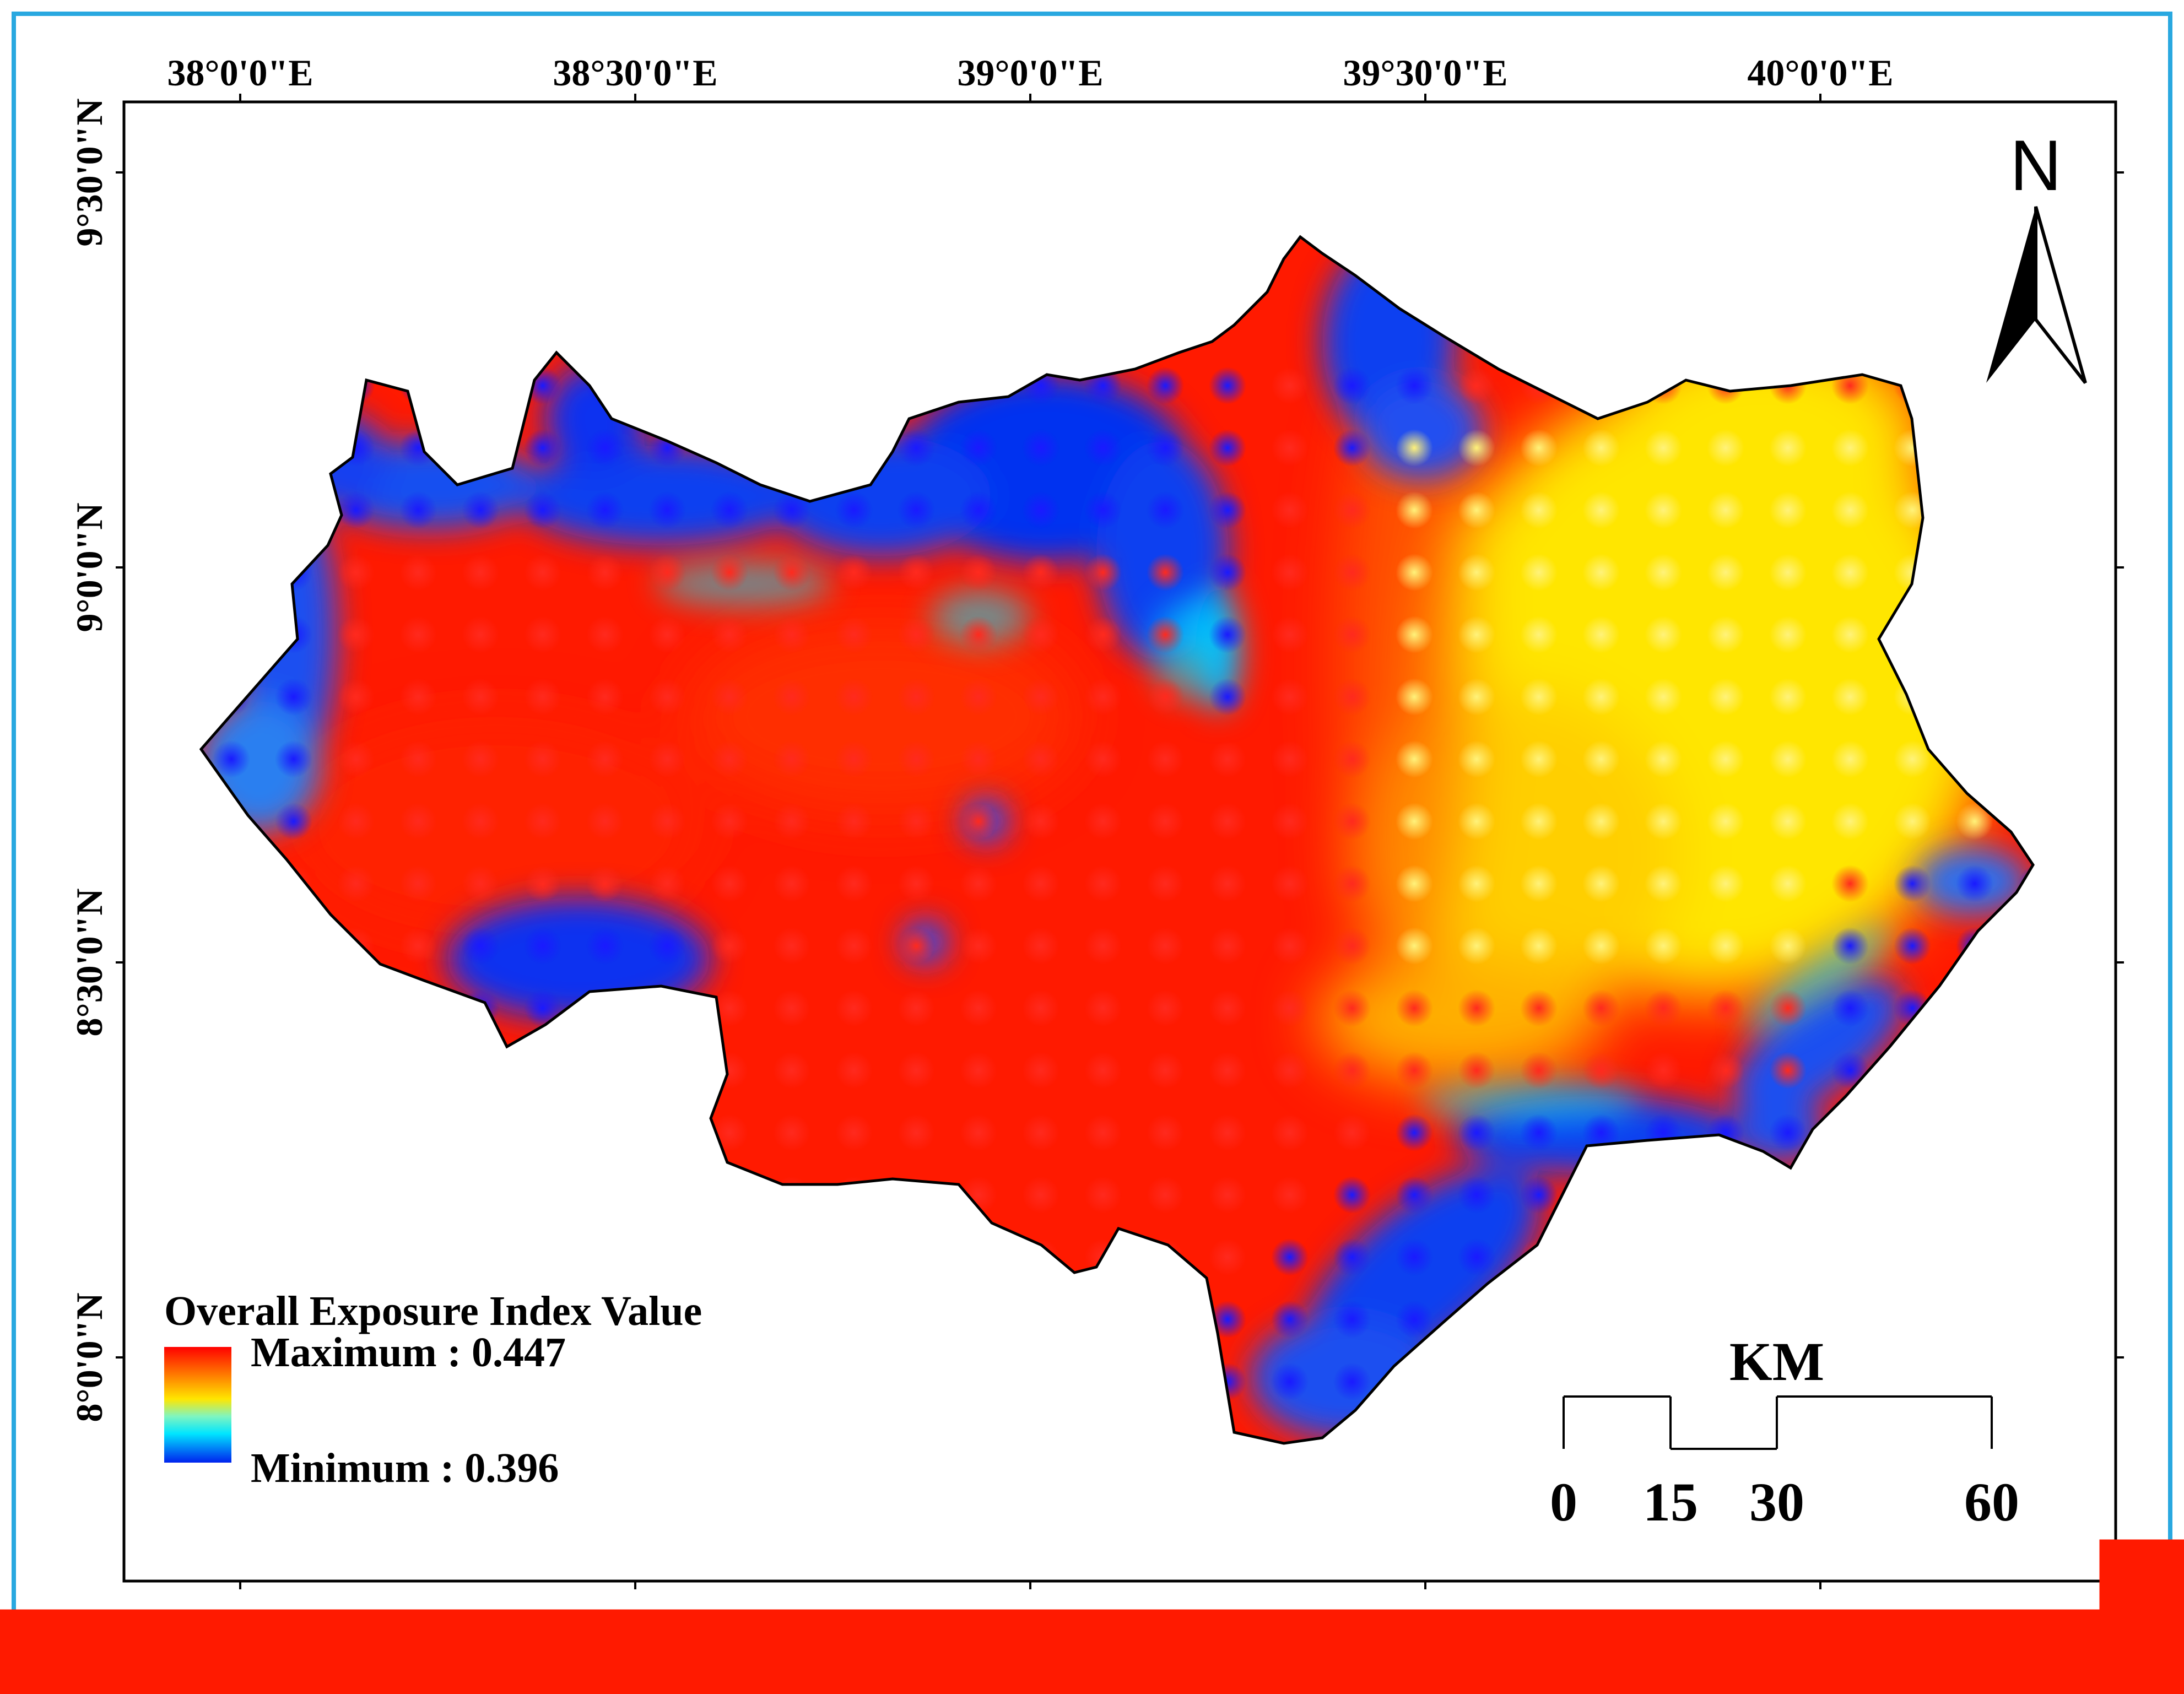  What do you see at coordinates (405, 1468) in the screenshot?
I see `legend-min-label: Minimum : 0.396` at bounding box center [405, 1468].